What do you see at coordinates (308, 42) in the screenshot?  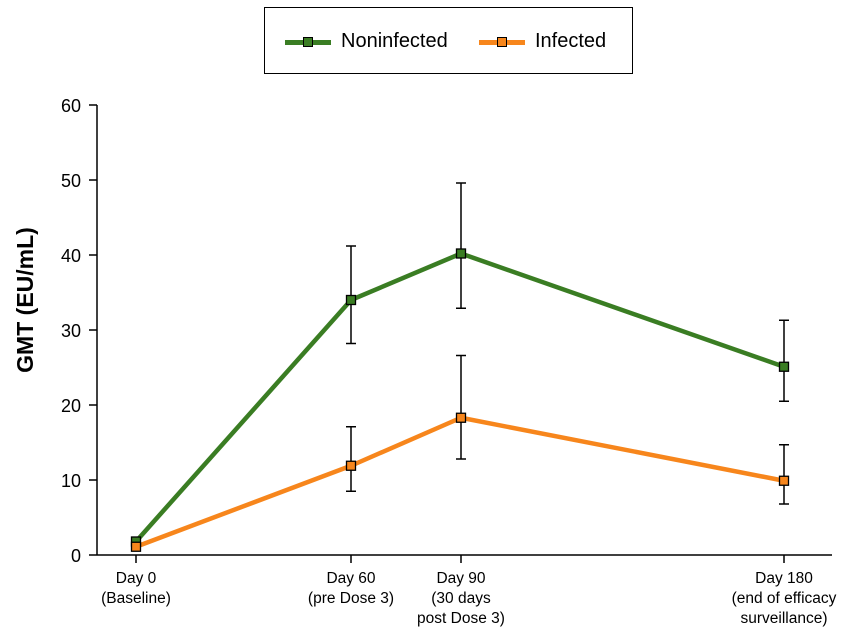 I see `legend-swatch-noninfected` at bounding box center [308, 42].